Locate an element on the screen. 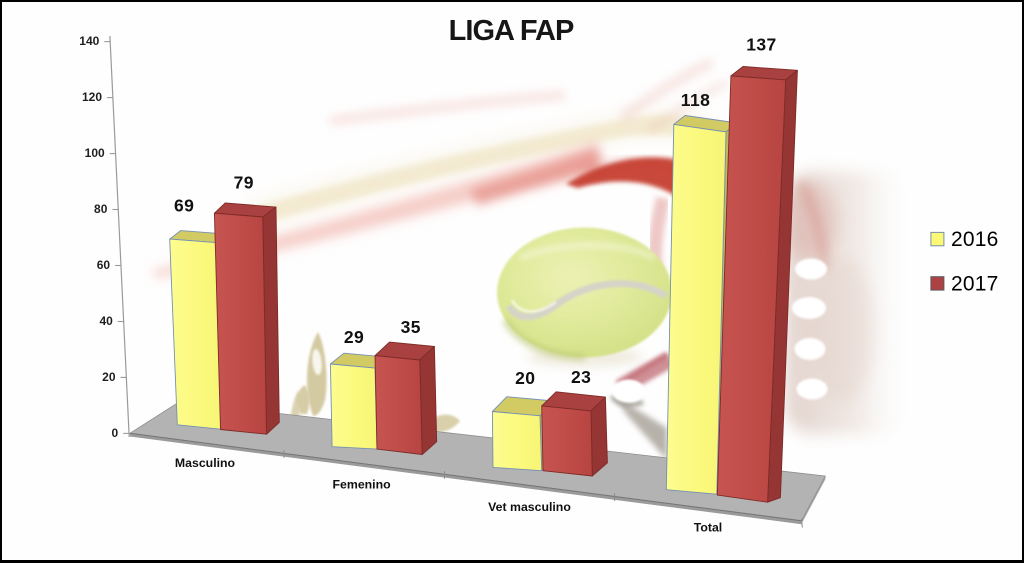  svg-text: 2016 is located at coordinates (975, 239).